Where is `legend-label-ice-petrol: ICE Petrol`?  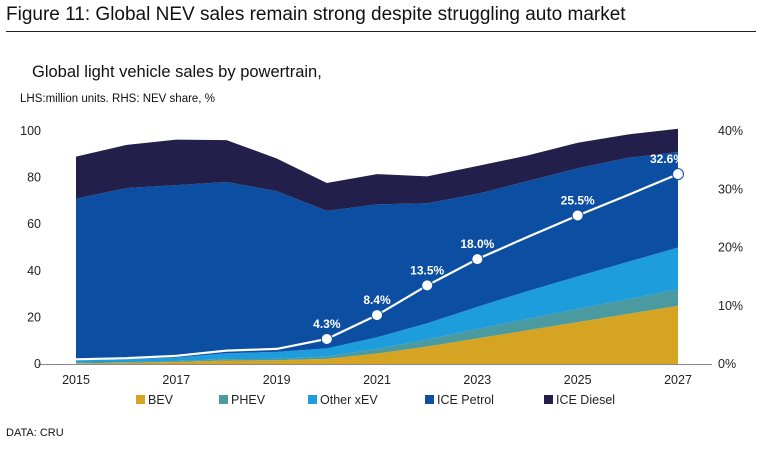
legend-label-ice-petrol: ICE Petrol is located at coordinates (465, 400).